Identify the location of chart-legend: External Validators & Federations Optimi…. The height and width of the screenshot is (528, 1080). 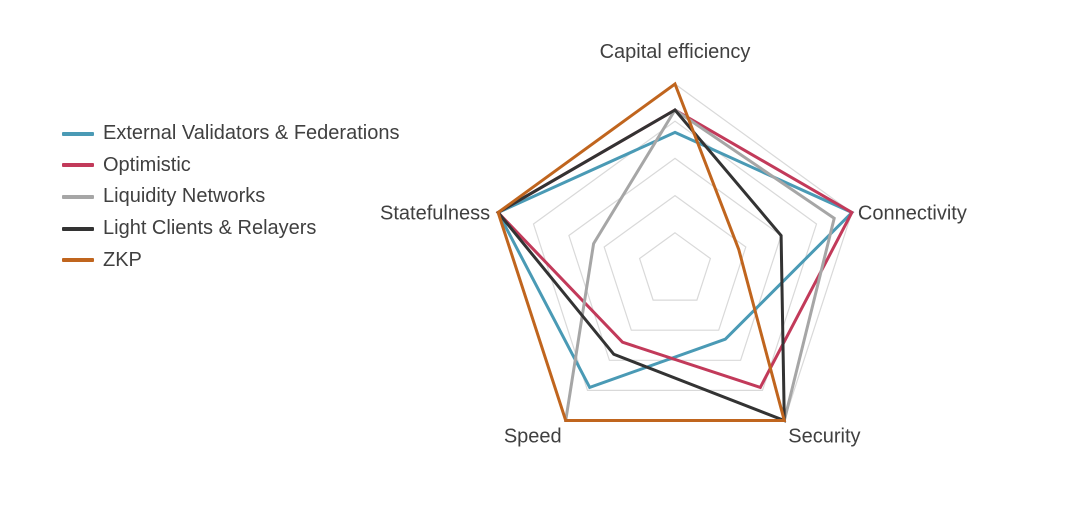
(230, 197).